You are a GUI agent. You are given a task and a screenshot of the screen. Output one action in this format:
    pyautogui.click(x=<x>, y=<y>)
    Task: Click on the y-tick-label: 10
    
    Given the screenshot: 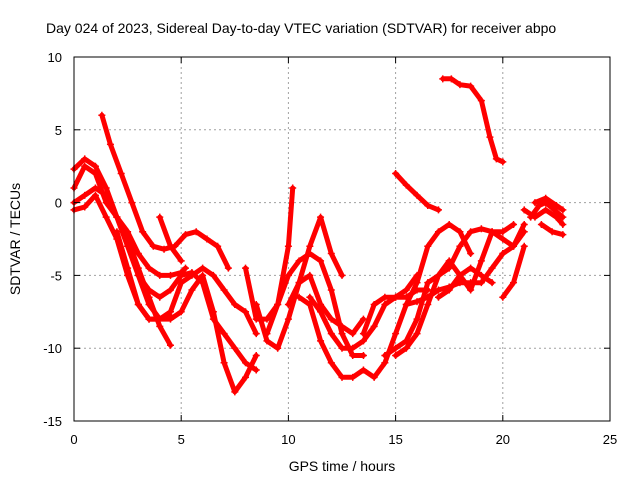 What is the action you would take?
    pyautogui.click(x=55, y=57)
    